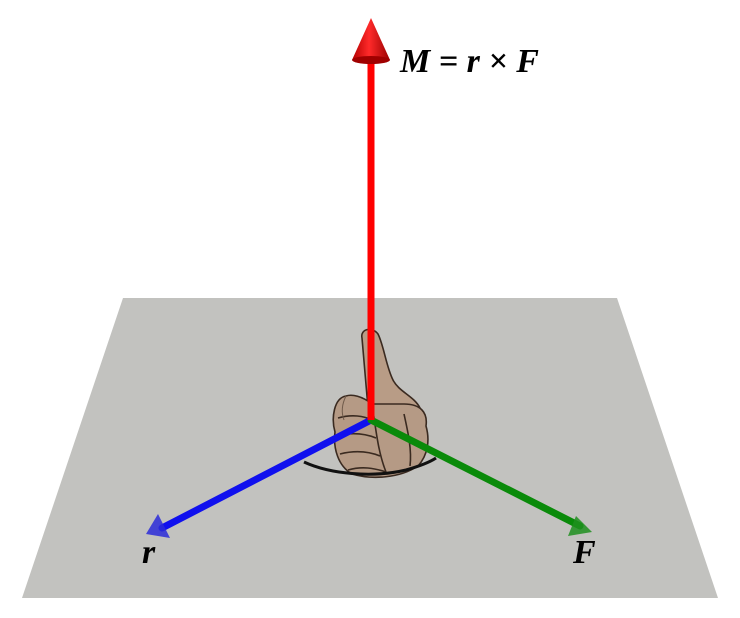  I want to click on f-vector-arrowhead, so click(580, 526).